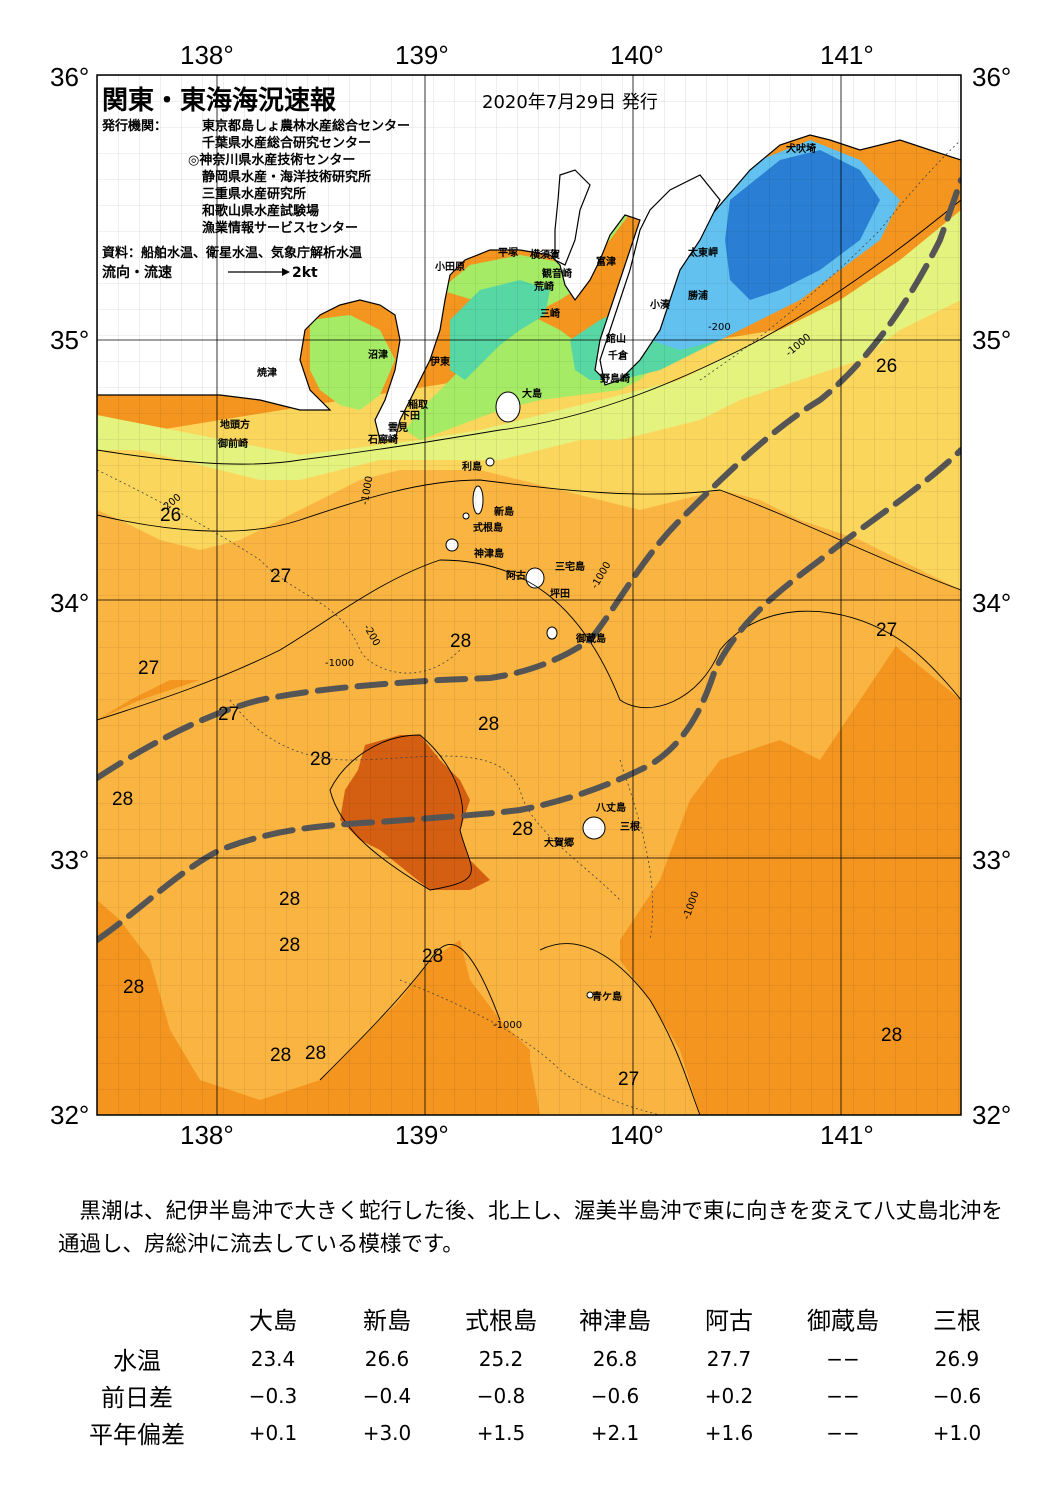 This screenshot has height=1503, width=1064. Describe the element at coordinates (729, 1395) in the screenshot. I see `table-cell: +0.2` at that location.